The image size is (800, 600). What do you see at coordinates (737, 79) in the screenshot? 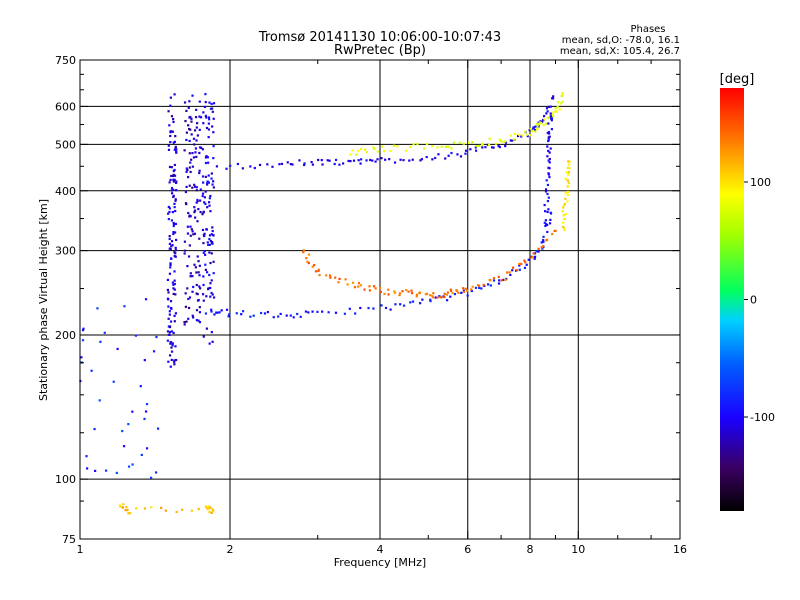
I see `colorbar-label: [deg]` at bounding box center [737, 79].